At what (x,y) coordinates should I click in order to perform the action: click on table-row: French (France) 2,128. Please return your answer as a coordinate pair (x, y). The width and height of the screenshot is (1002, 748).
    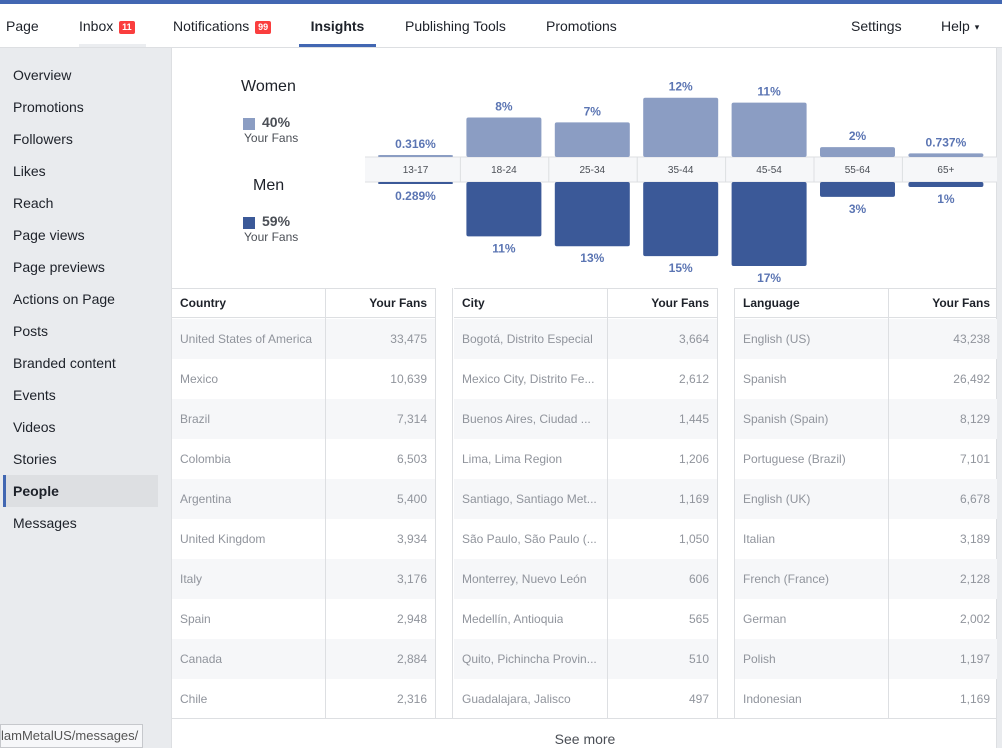
    Looking at the image, I should click on (866, 579).